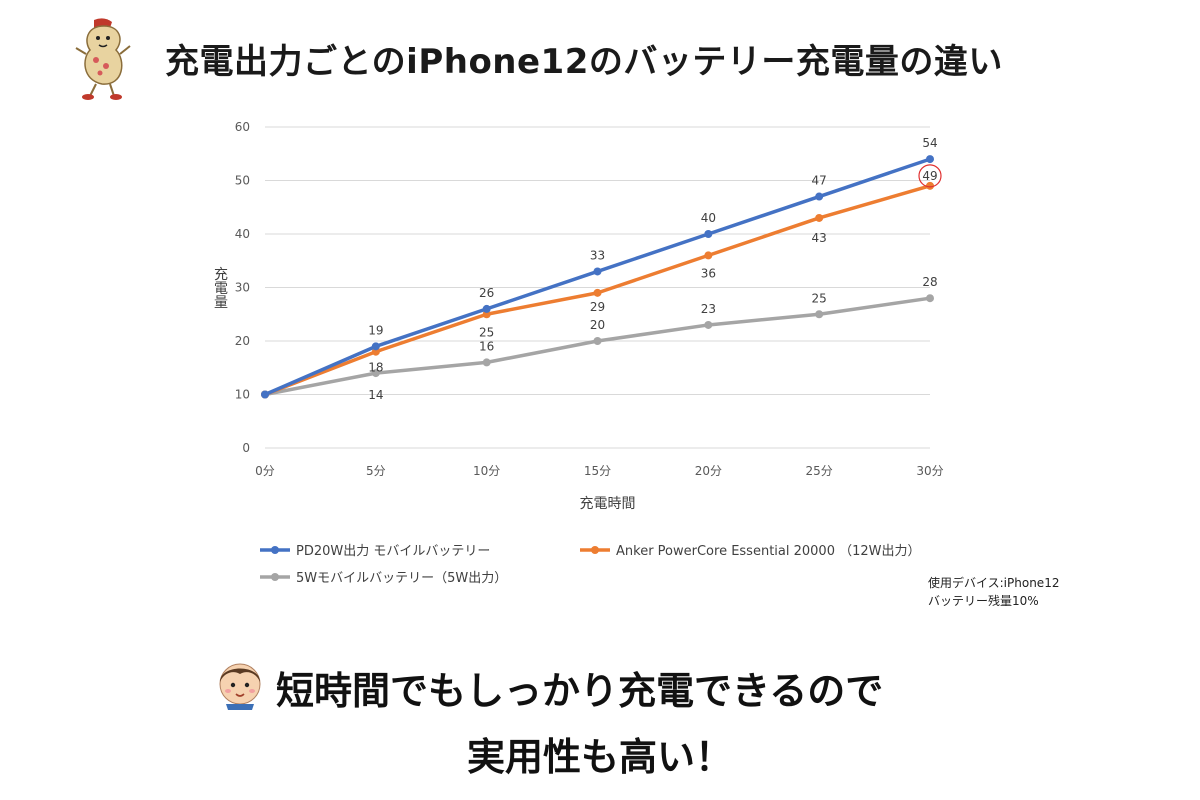 This screenshot has height=800, width=1200. What do you see at coordinates (220, 288) in the screenshot?
I see `y-axis-title: 充電量` at bounding box center [220, 288].